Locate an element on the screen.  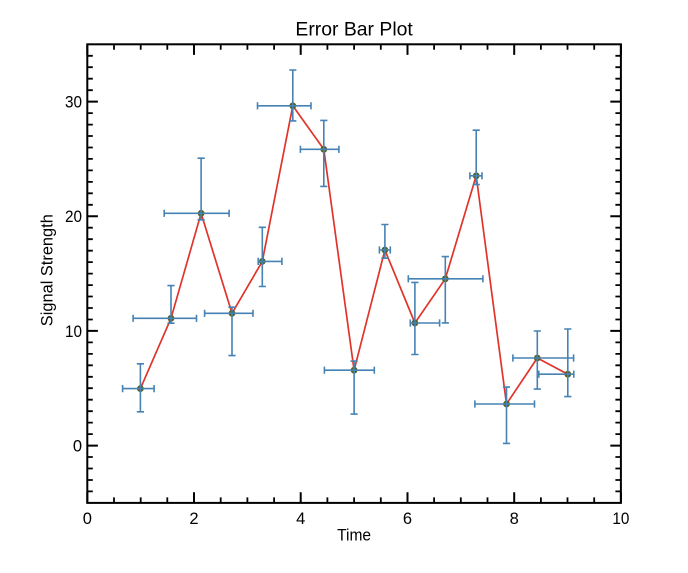
svg-text: 20 is located at coordinates (73, 217).